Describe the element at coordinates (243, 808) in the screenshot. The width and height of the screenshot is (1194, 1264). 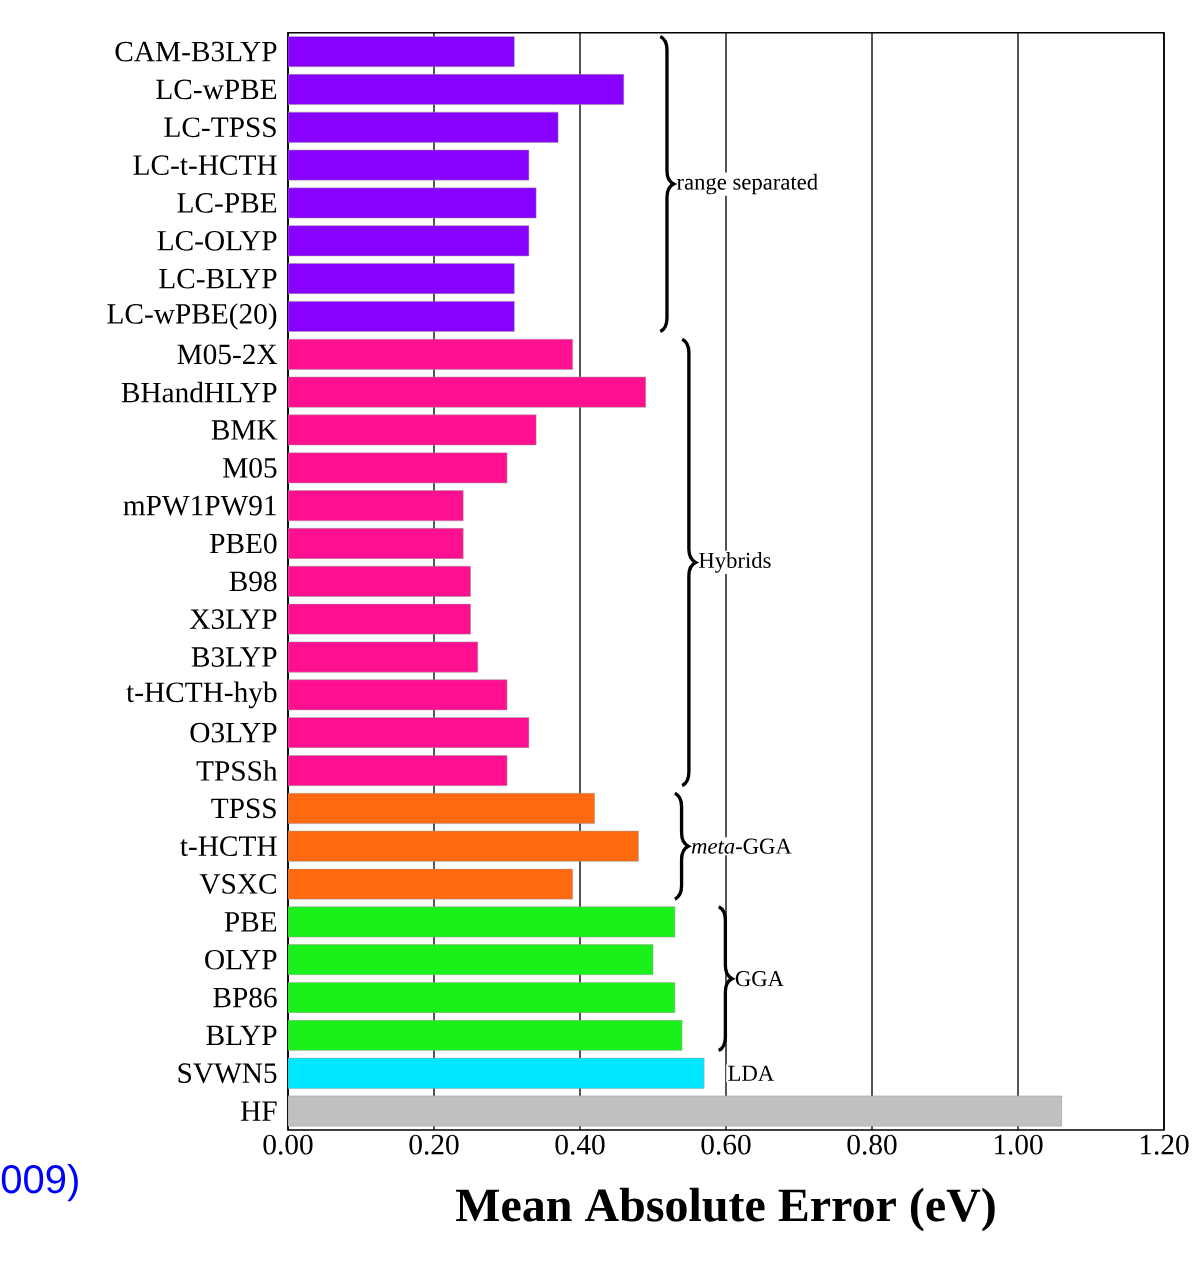
I see `y-tick-label: TPSS` at that location.